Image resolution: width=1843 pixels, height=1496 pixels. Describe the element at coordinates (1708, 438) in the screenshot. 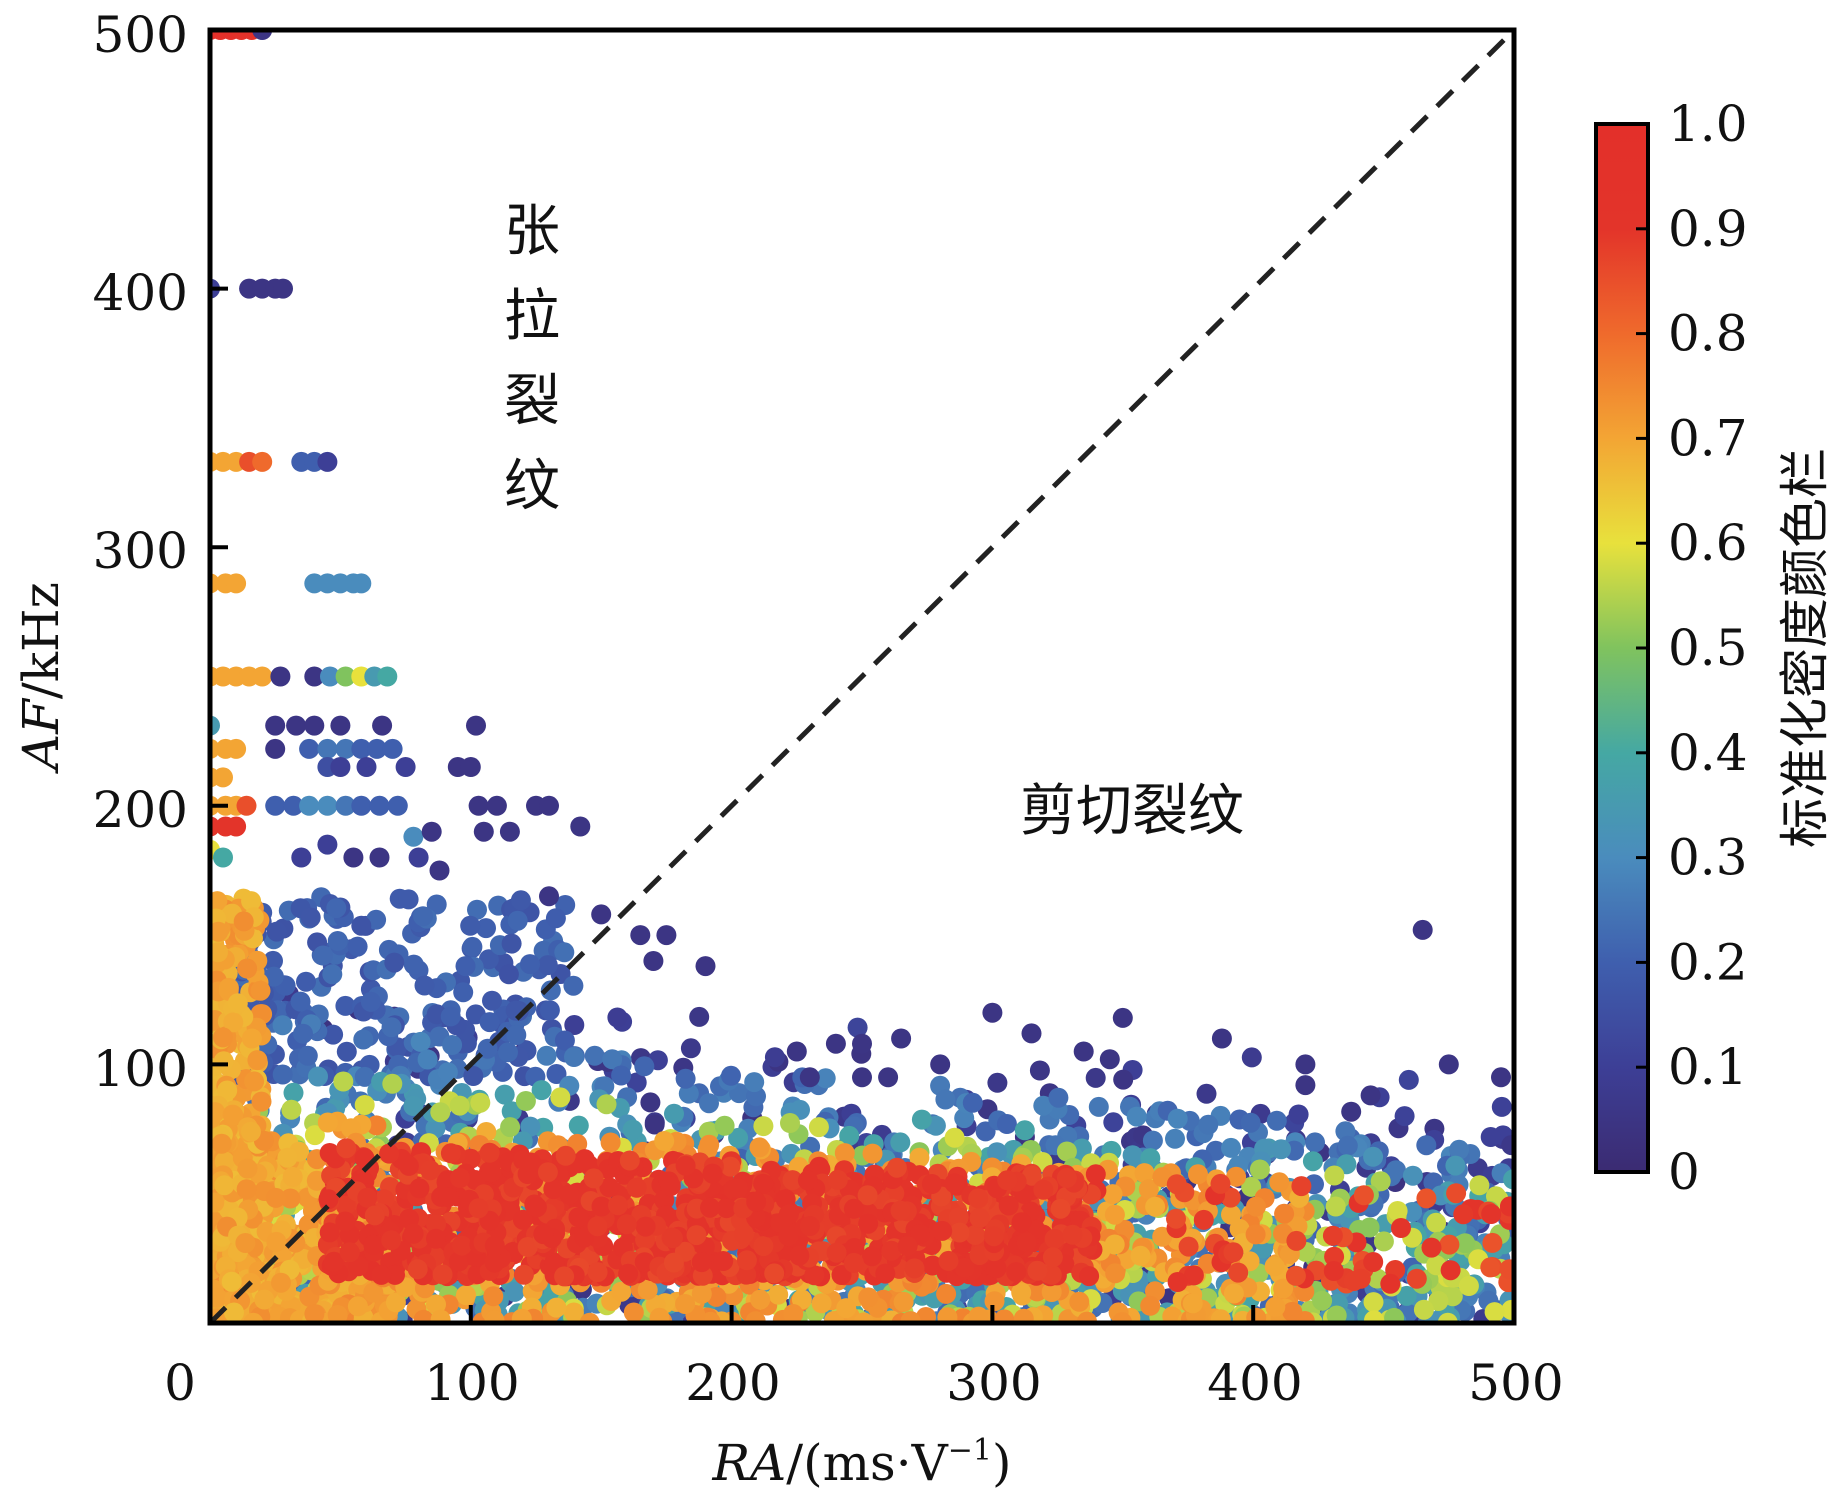

I see `colorbar-tick-label: 0.7` at that location.